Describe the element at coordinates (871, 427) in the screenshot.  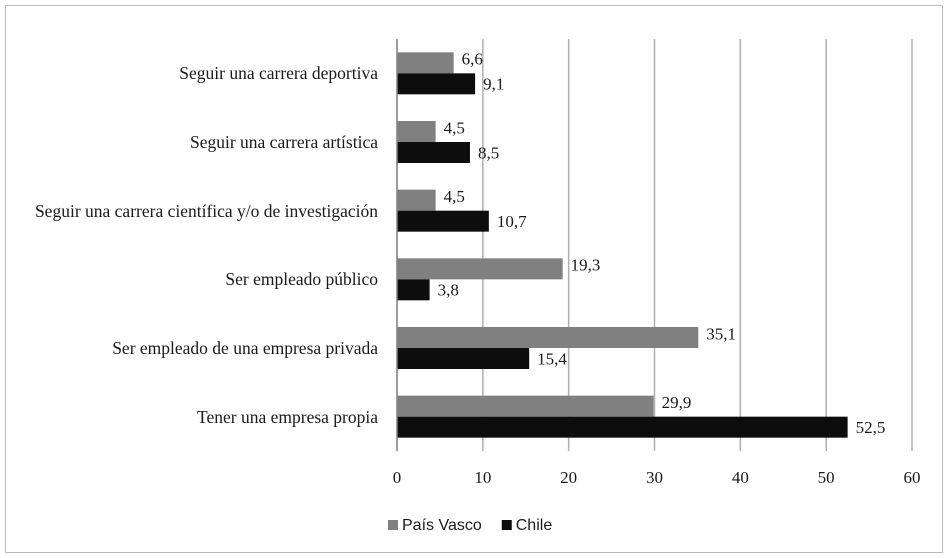
I see `value-label: 52,5` at that location.